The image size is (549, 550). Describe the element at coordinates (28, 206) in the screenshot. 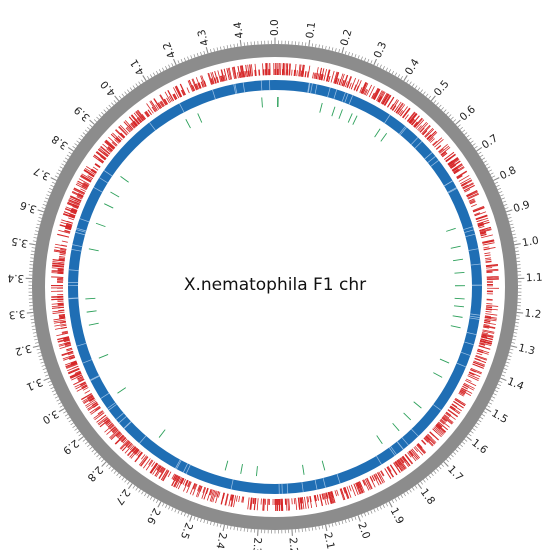

I see `tick-label: 3.6` at that location.